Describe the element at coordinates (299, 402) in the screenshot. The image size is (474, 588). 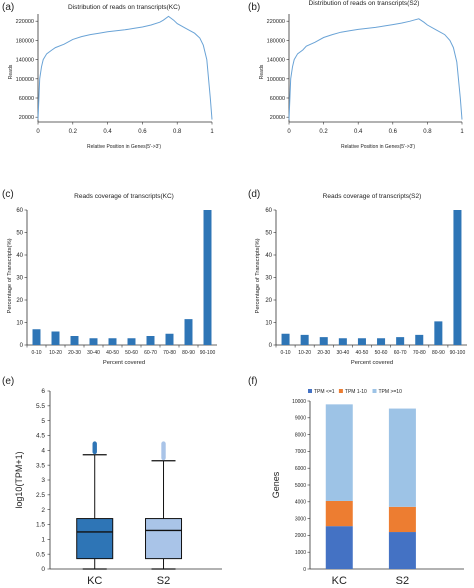
I see `y-tick-label: 10000` at that location.